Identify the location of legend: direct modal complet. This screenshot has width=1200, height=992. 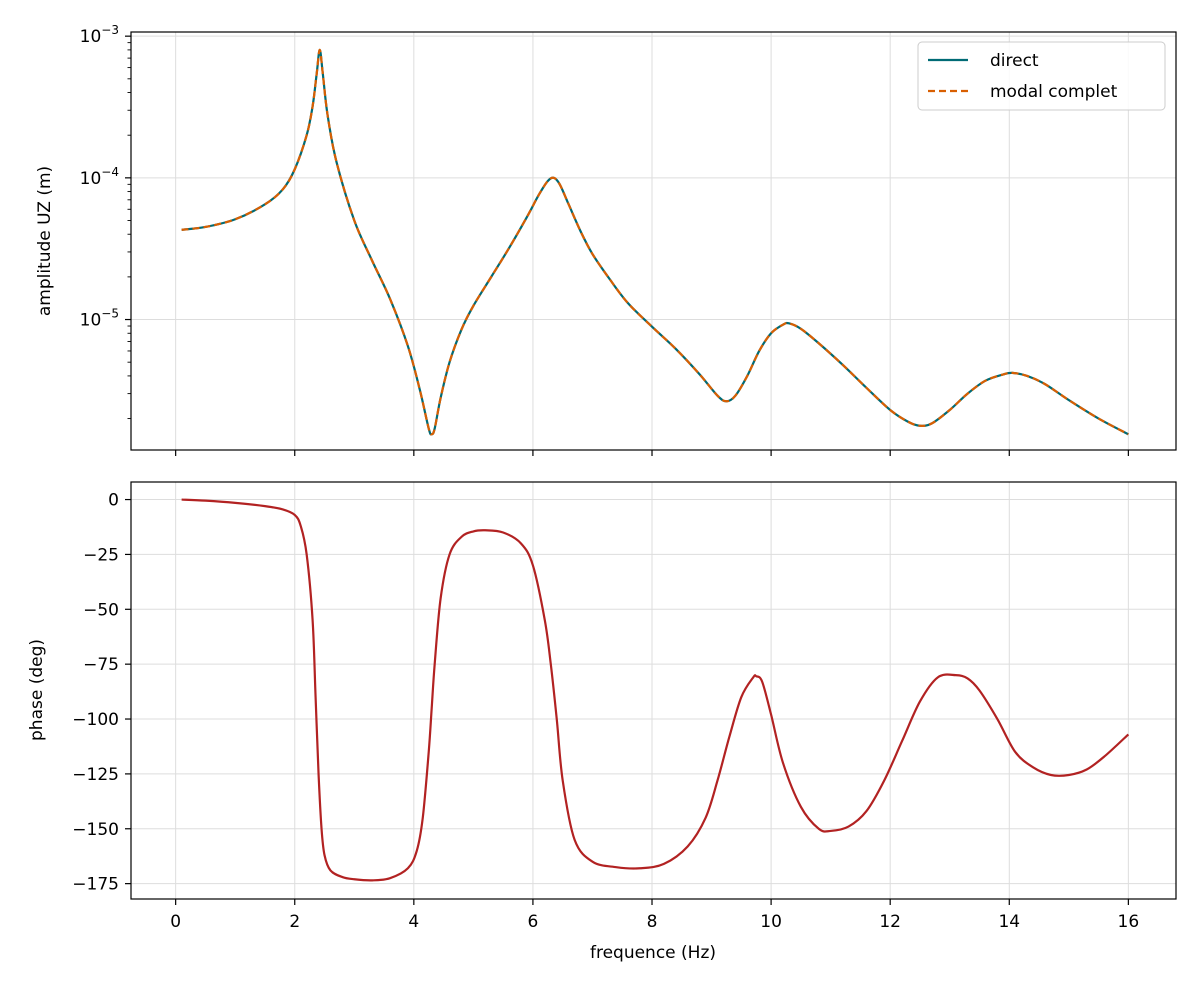
(1041, 76).